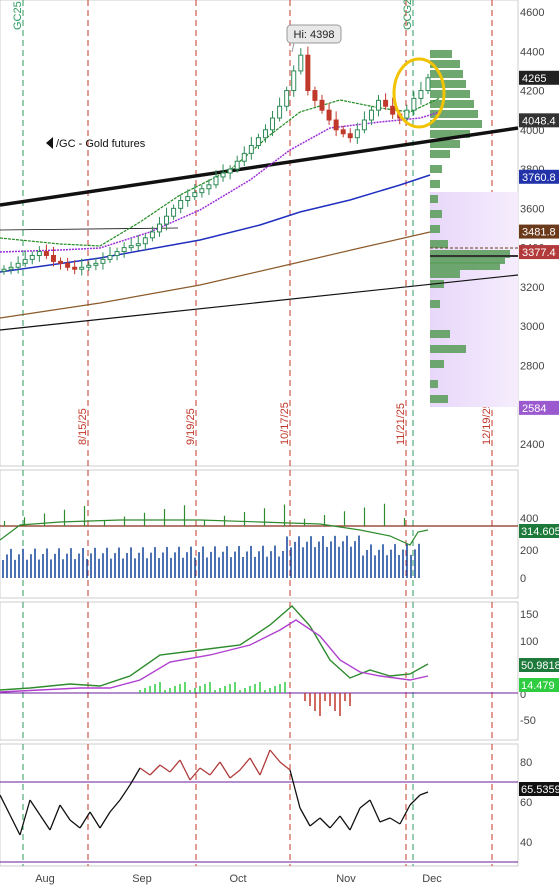 The image size is (559, 890). Describe the element at coordinates (259, 166) in the screenshot. I see `upper-trendline` at that location.